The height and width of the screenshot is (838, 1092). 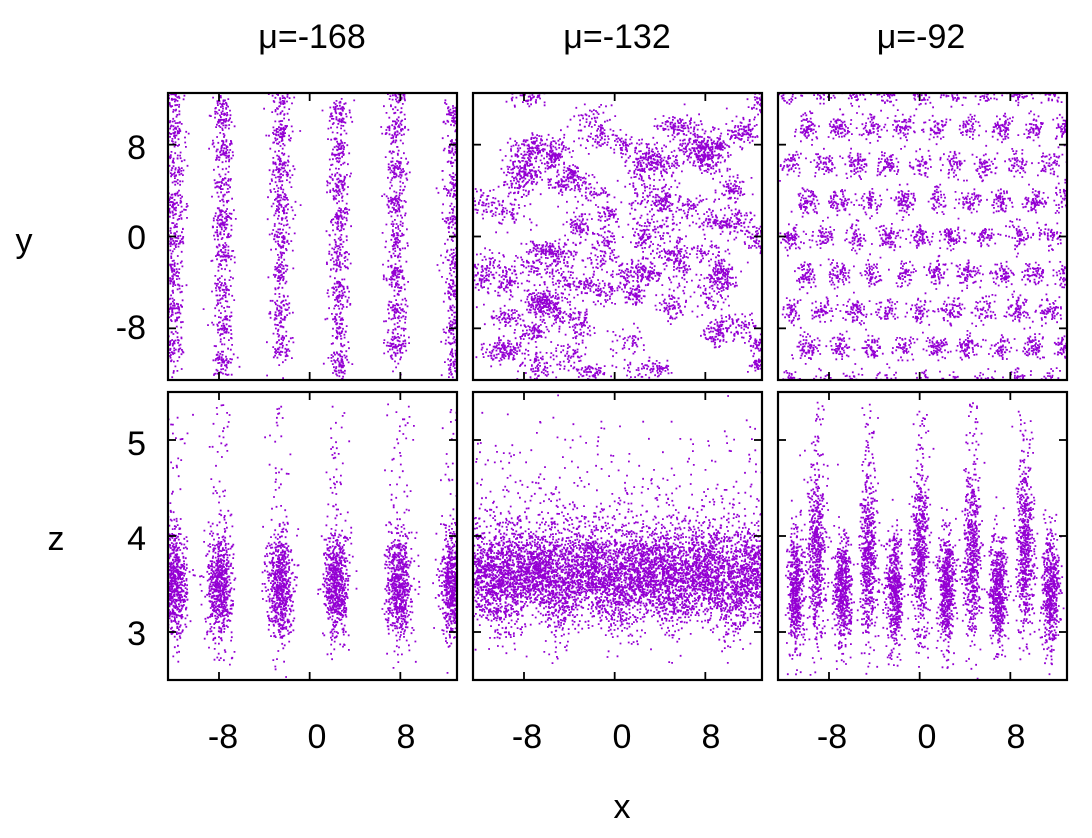 I want to click on z-tick-labels: 5 4 3, so click(x=136, y=539).